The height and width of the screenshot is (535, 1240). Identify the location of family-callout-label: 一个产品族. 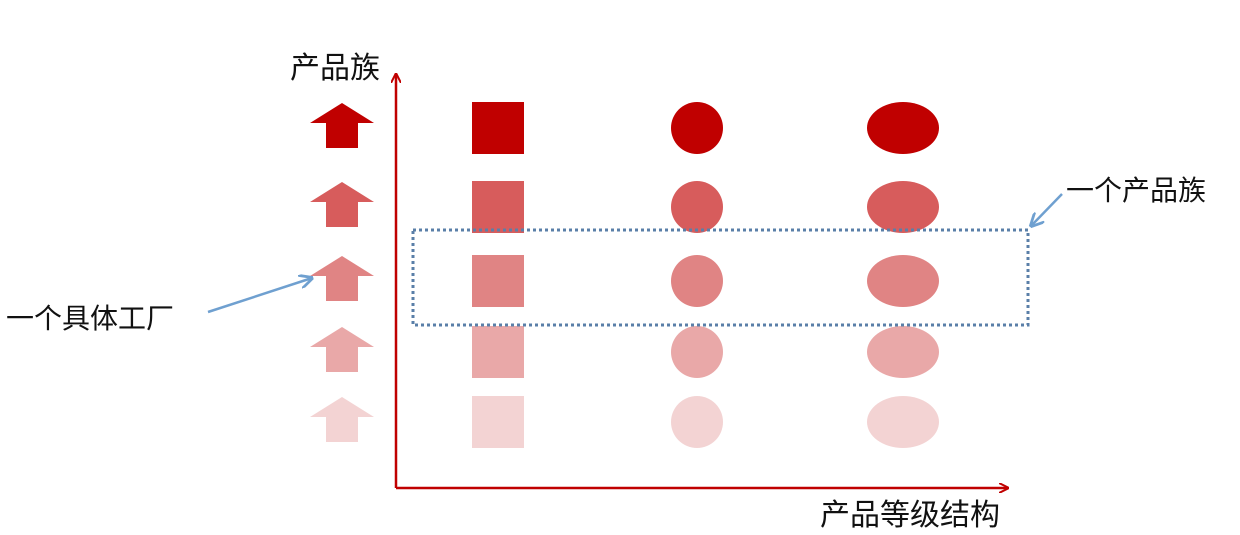
(1136, 190).